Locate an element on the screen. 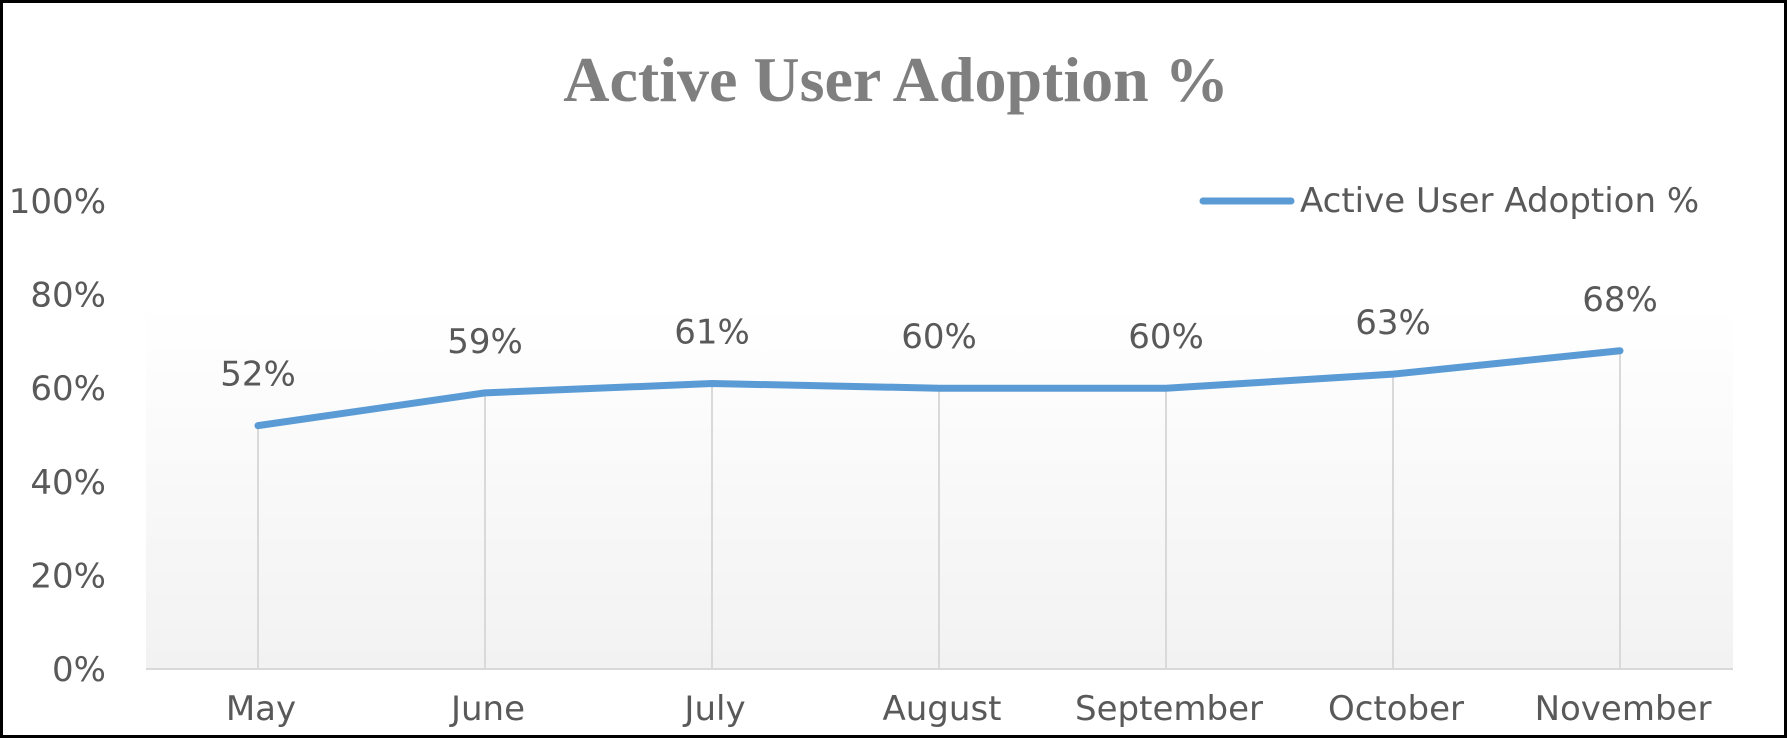 The image size is (1787, 741). series-line-active-user-adoption is located at coordinates (939, 388).